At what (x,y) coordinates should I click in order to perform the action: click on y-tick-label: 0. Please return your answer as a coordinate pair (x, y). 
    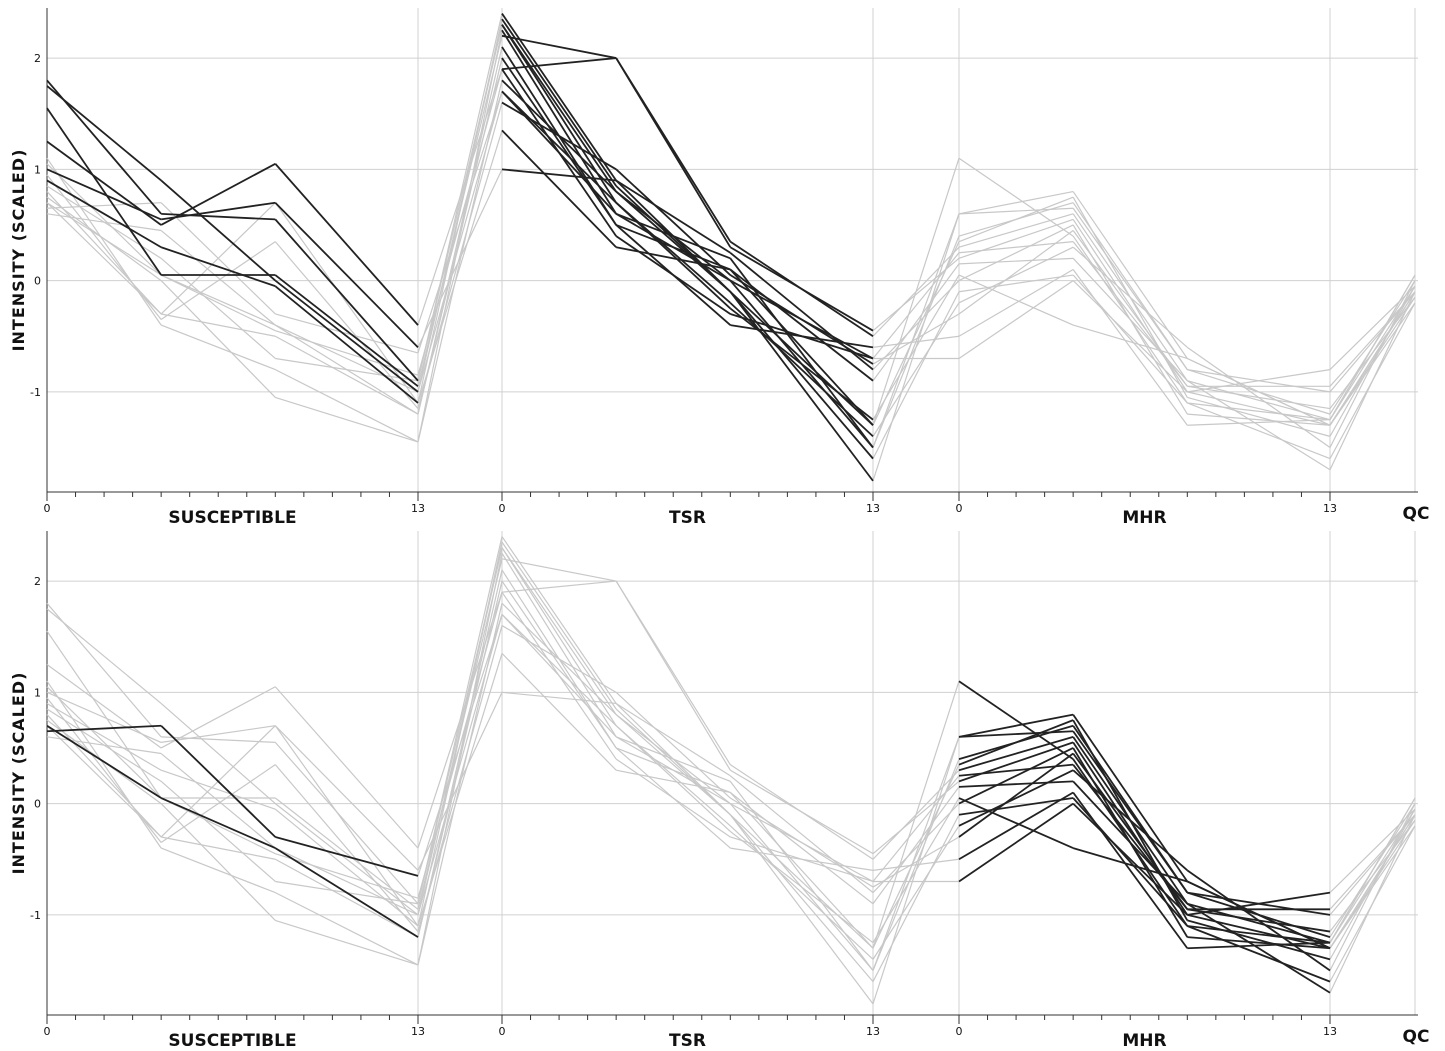
    Looking at the image, I should click on (37, 281).